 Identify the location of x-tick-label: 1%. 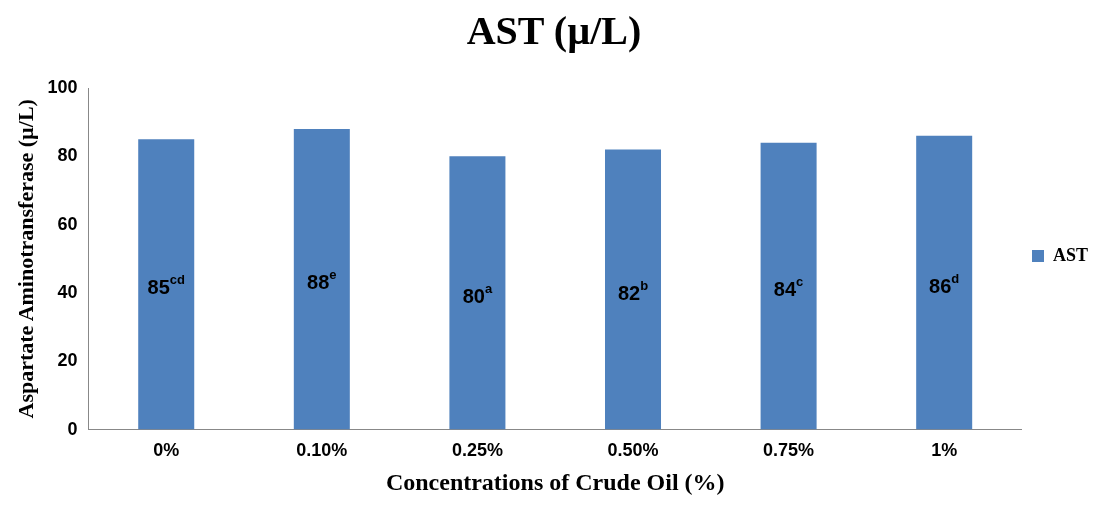
(944, 450).